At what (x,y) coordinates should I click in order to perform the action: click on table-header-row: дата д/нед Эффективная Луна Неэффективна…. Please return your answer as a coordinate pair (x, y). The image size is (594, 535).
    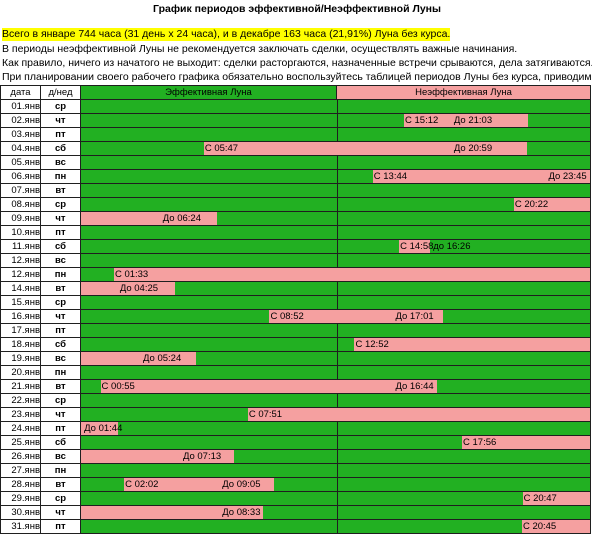
    Looking at the image, I should click on (295, 92).